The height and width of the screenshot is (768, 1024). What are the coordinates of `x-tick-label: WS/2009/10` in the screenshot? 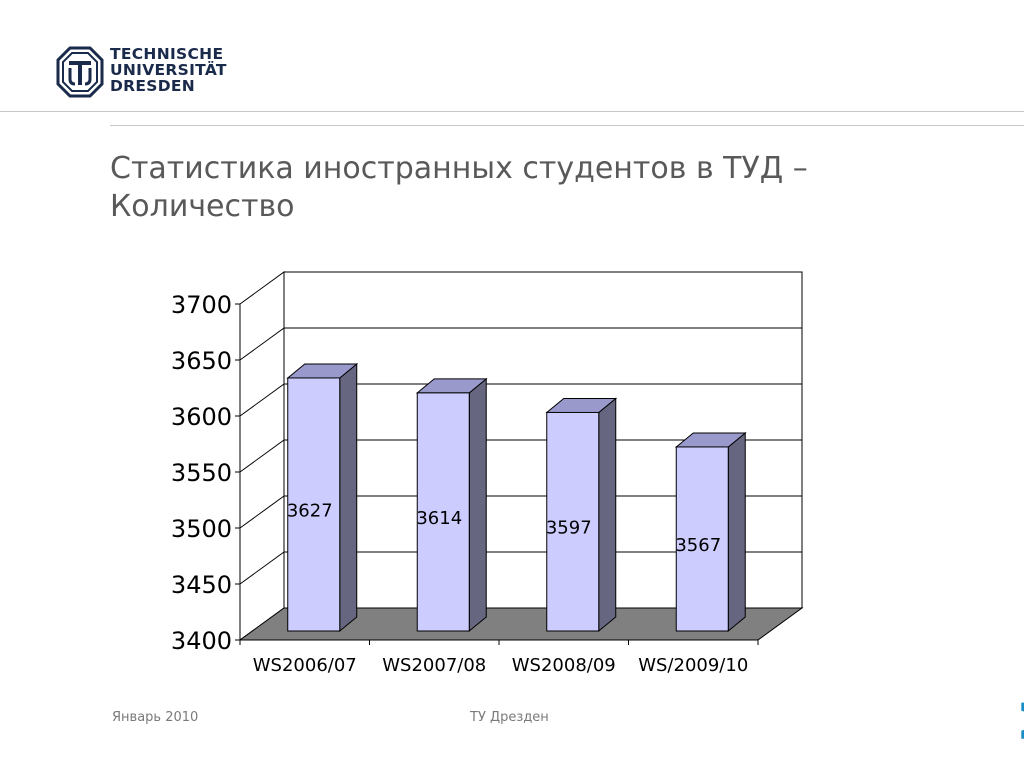 It's located at (693, 665).